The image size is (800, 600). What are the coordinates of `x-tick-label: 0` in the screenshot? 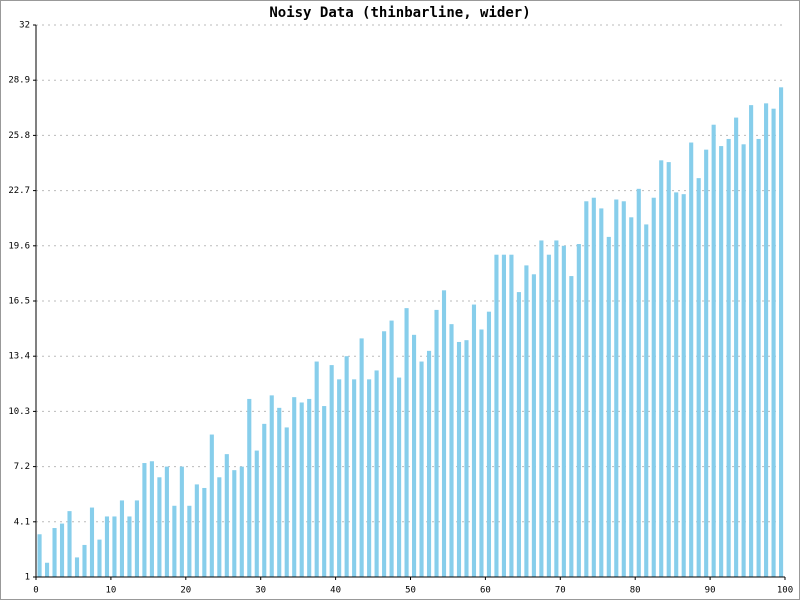 It's located at (35, 591).